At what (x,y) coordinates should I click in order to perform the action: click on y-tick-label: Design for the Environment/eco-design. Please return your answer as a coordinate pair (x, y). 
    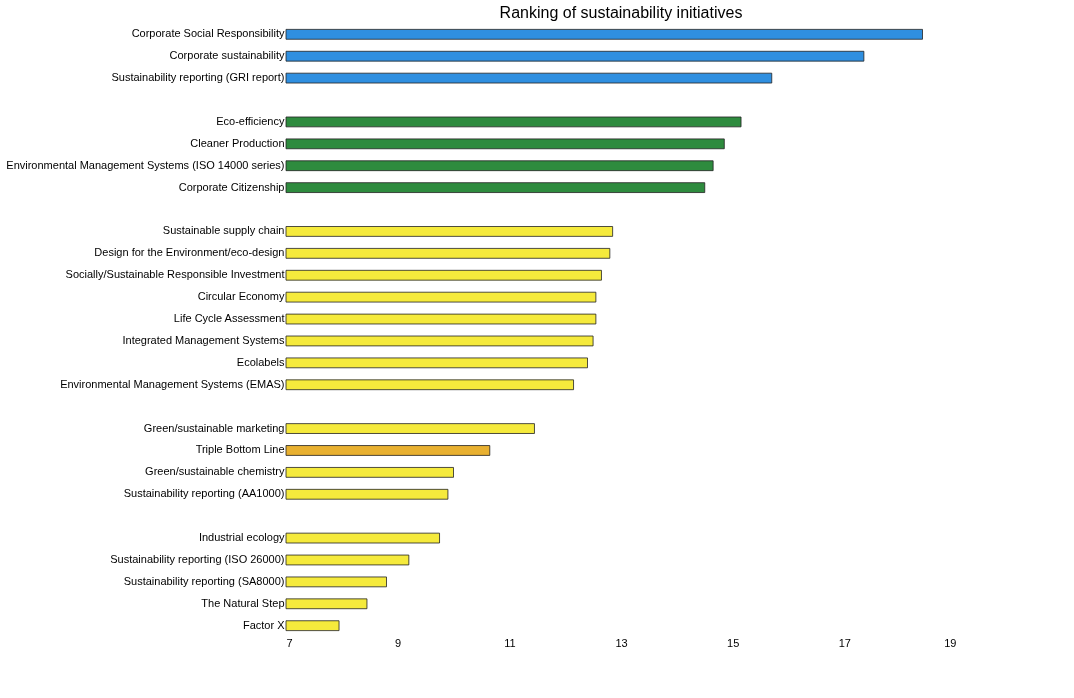
    Looking at the image, I should click on (189, 252).